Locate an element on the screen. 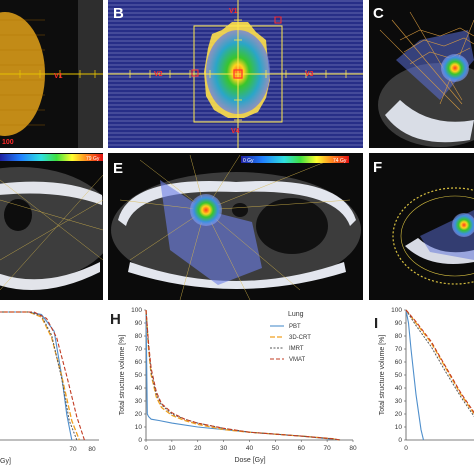 This screenshot has width=474, height=474. panel-b-marker-v3: V3 is located at coordinates (309, 74).